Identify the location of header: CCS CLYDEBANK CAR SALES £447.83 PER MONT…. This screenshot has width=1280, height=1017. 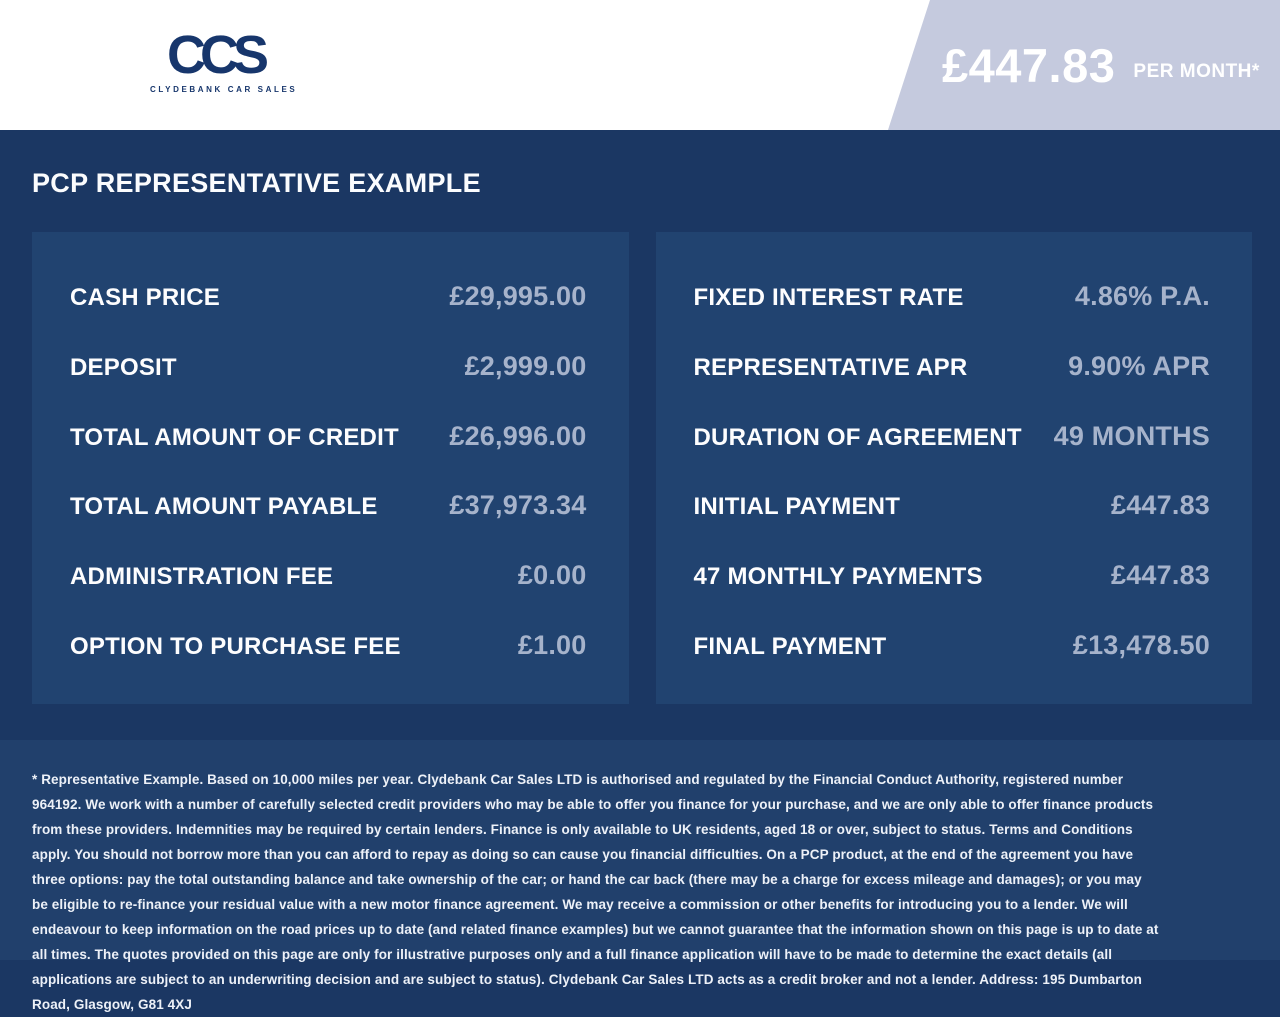
(640, 65).